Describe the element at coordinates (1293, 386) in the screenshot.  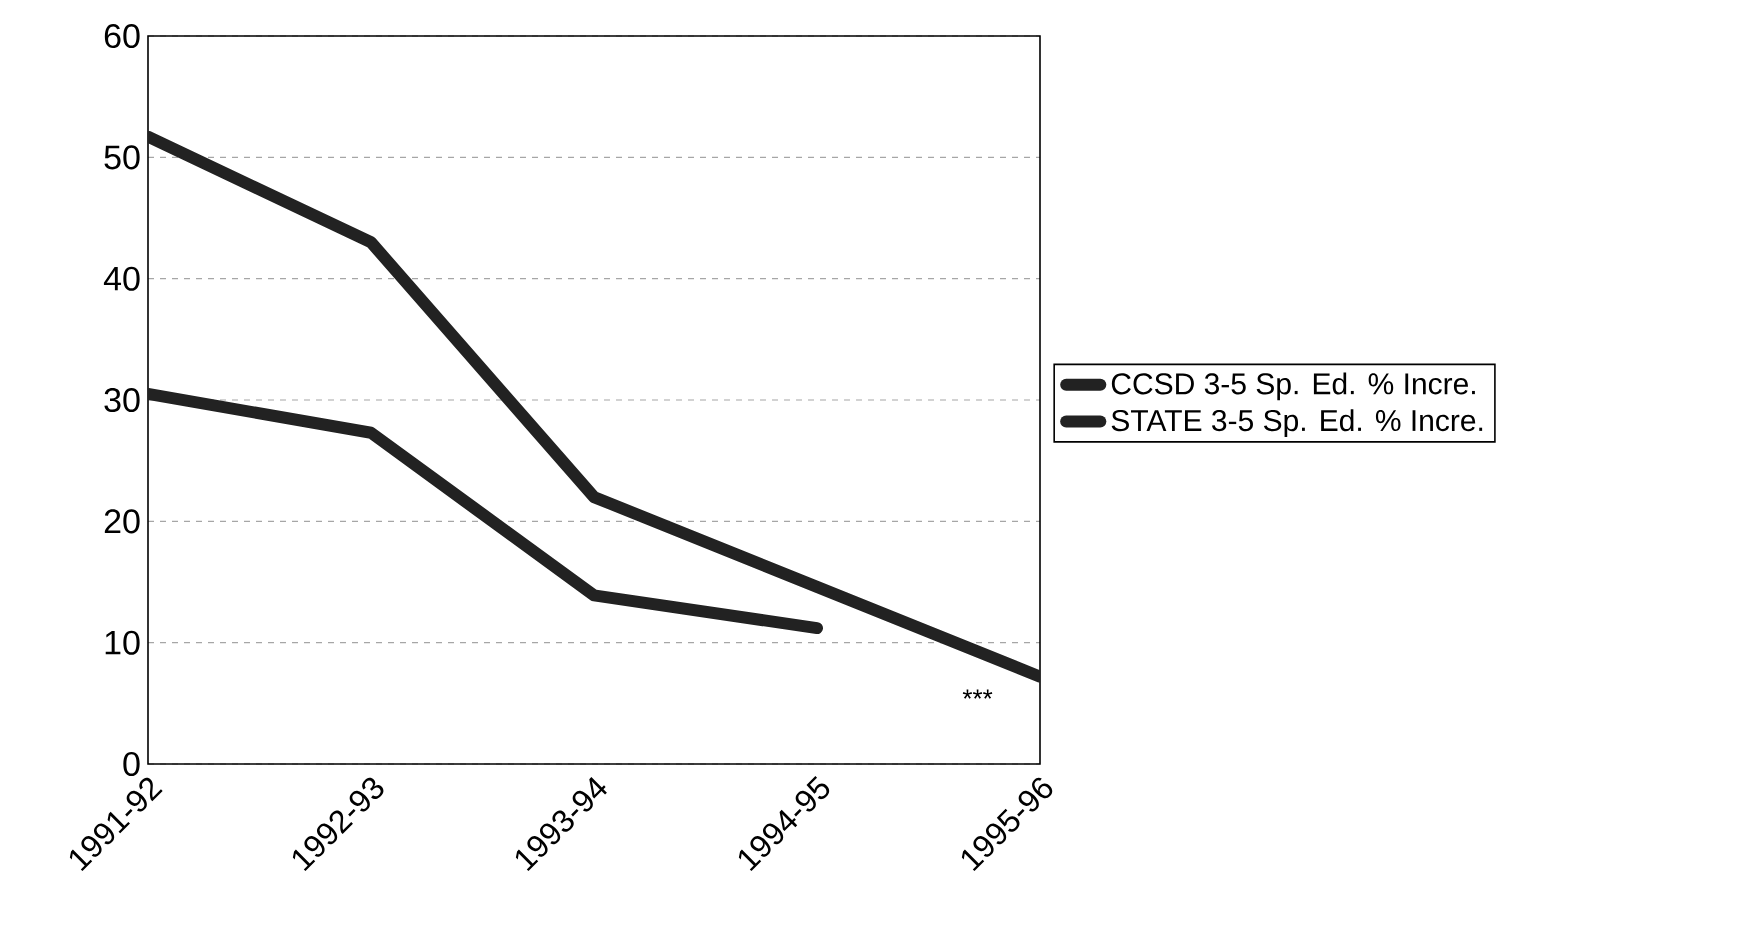
I see `legend-label: CCSD 3-5 Sp. Ed. % Incre.` at that location.